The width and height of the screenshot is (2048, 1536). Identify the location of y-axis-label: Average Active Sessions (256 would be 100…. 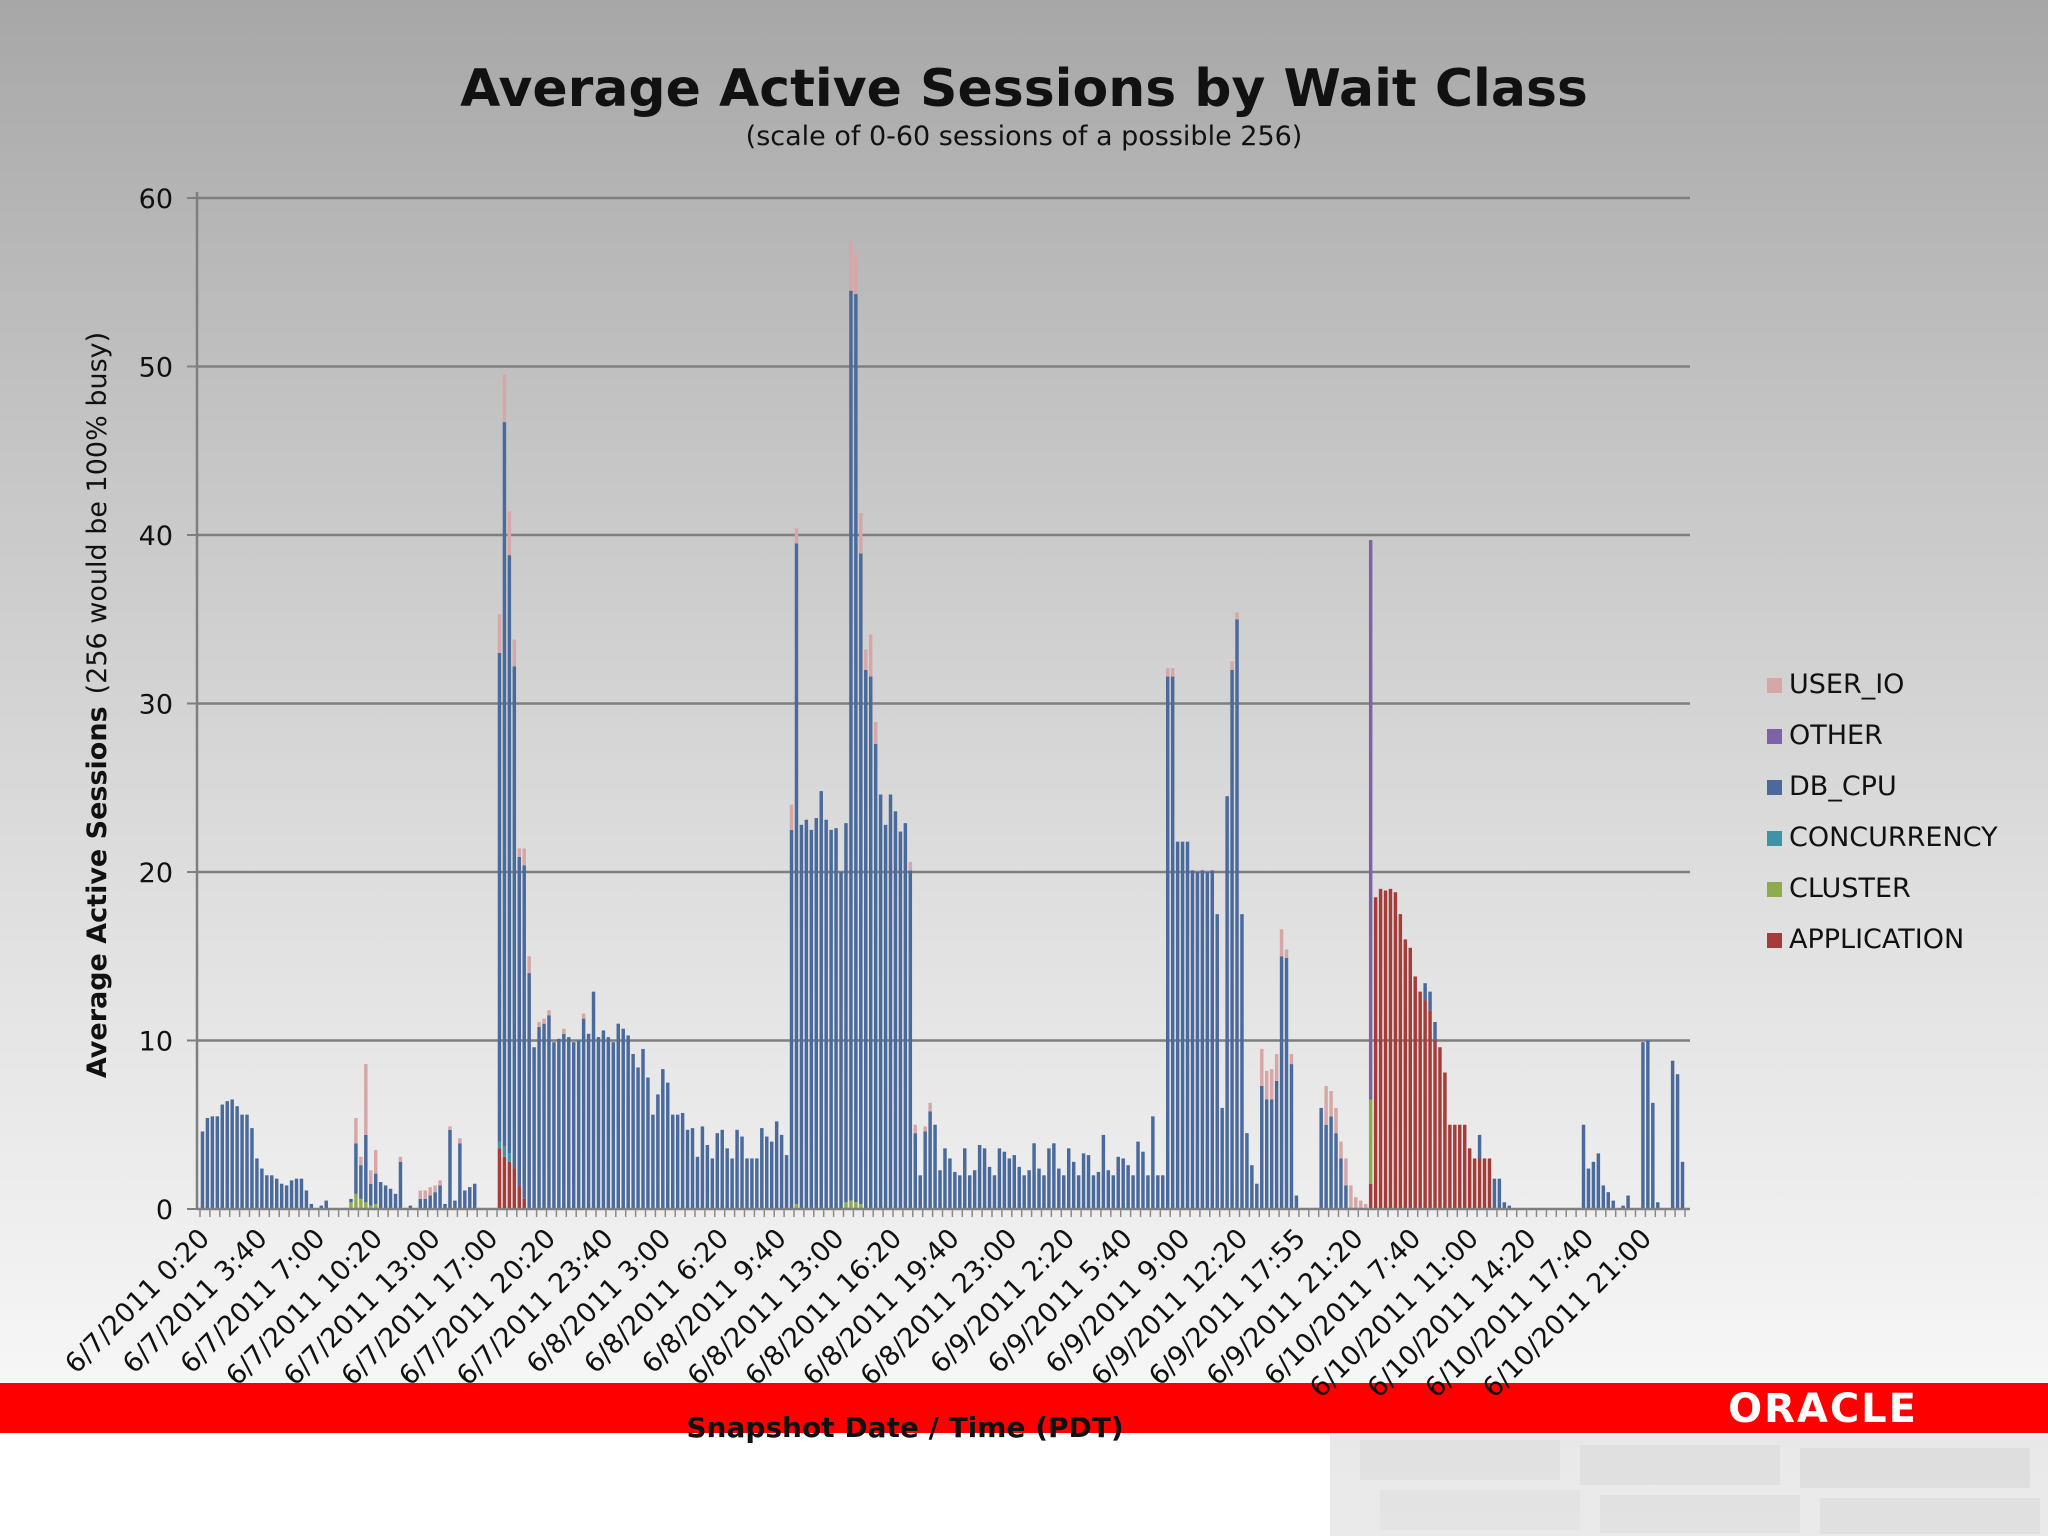
(97, 705).